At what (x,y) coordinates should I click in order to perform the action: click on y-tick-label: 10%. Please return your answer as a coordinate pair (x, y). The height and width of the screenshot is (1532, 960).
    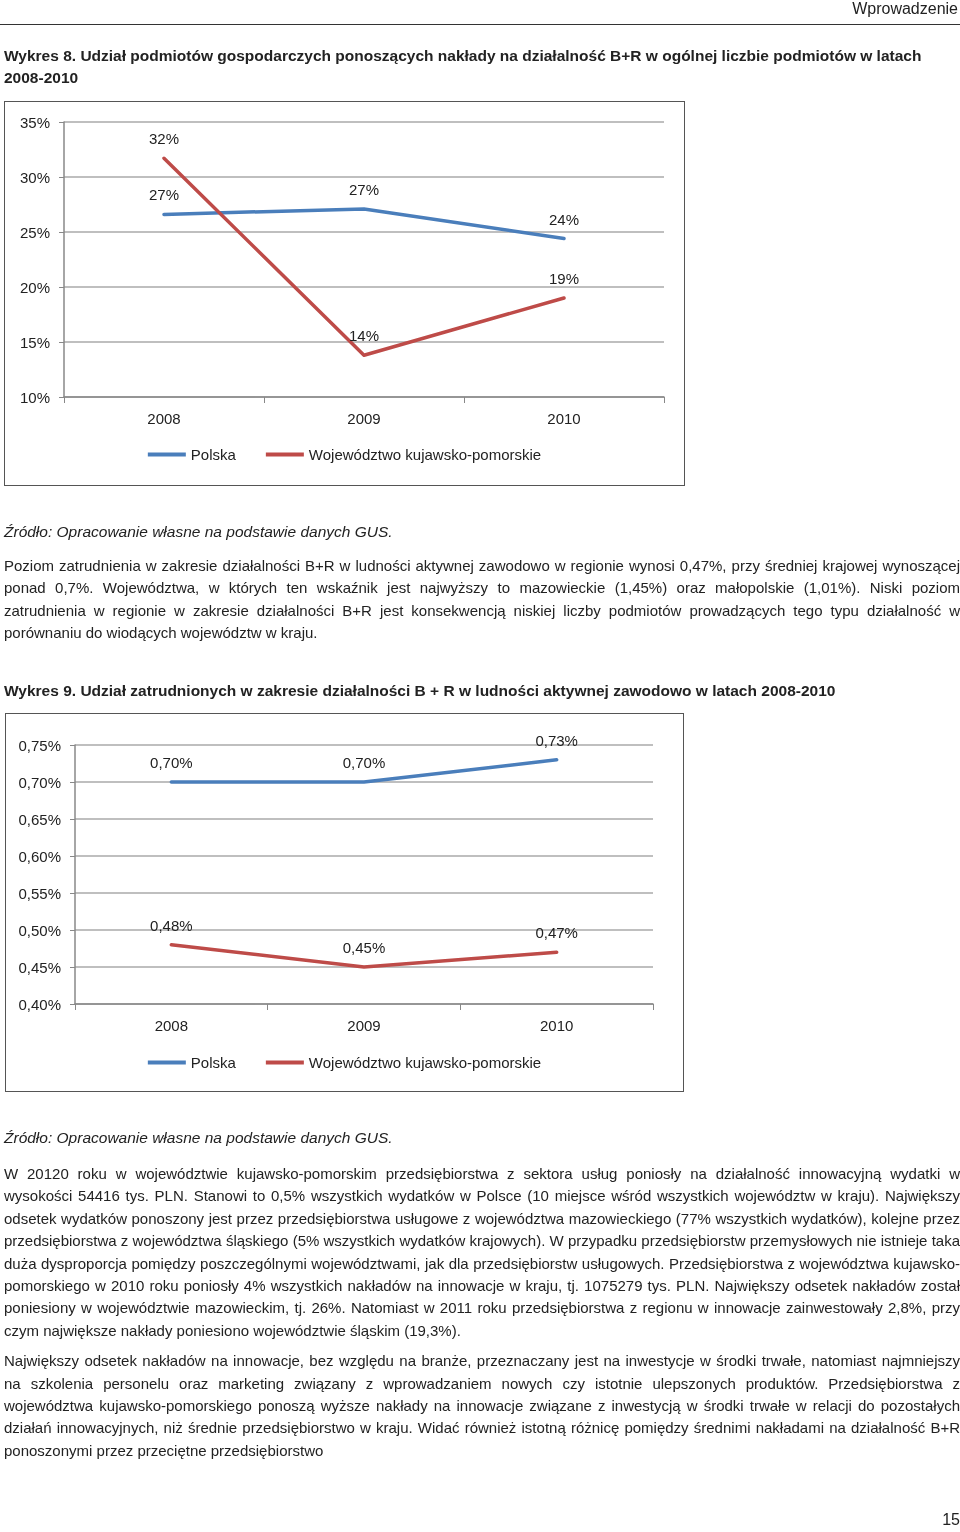
    Looking at the image, I should click on (34, 397).